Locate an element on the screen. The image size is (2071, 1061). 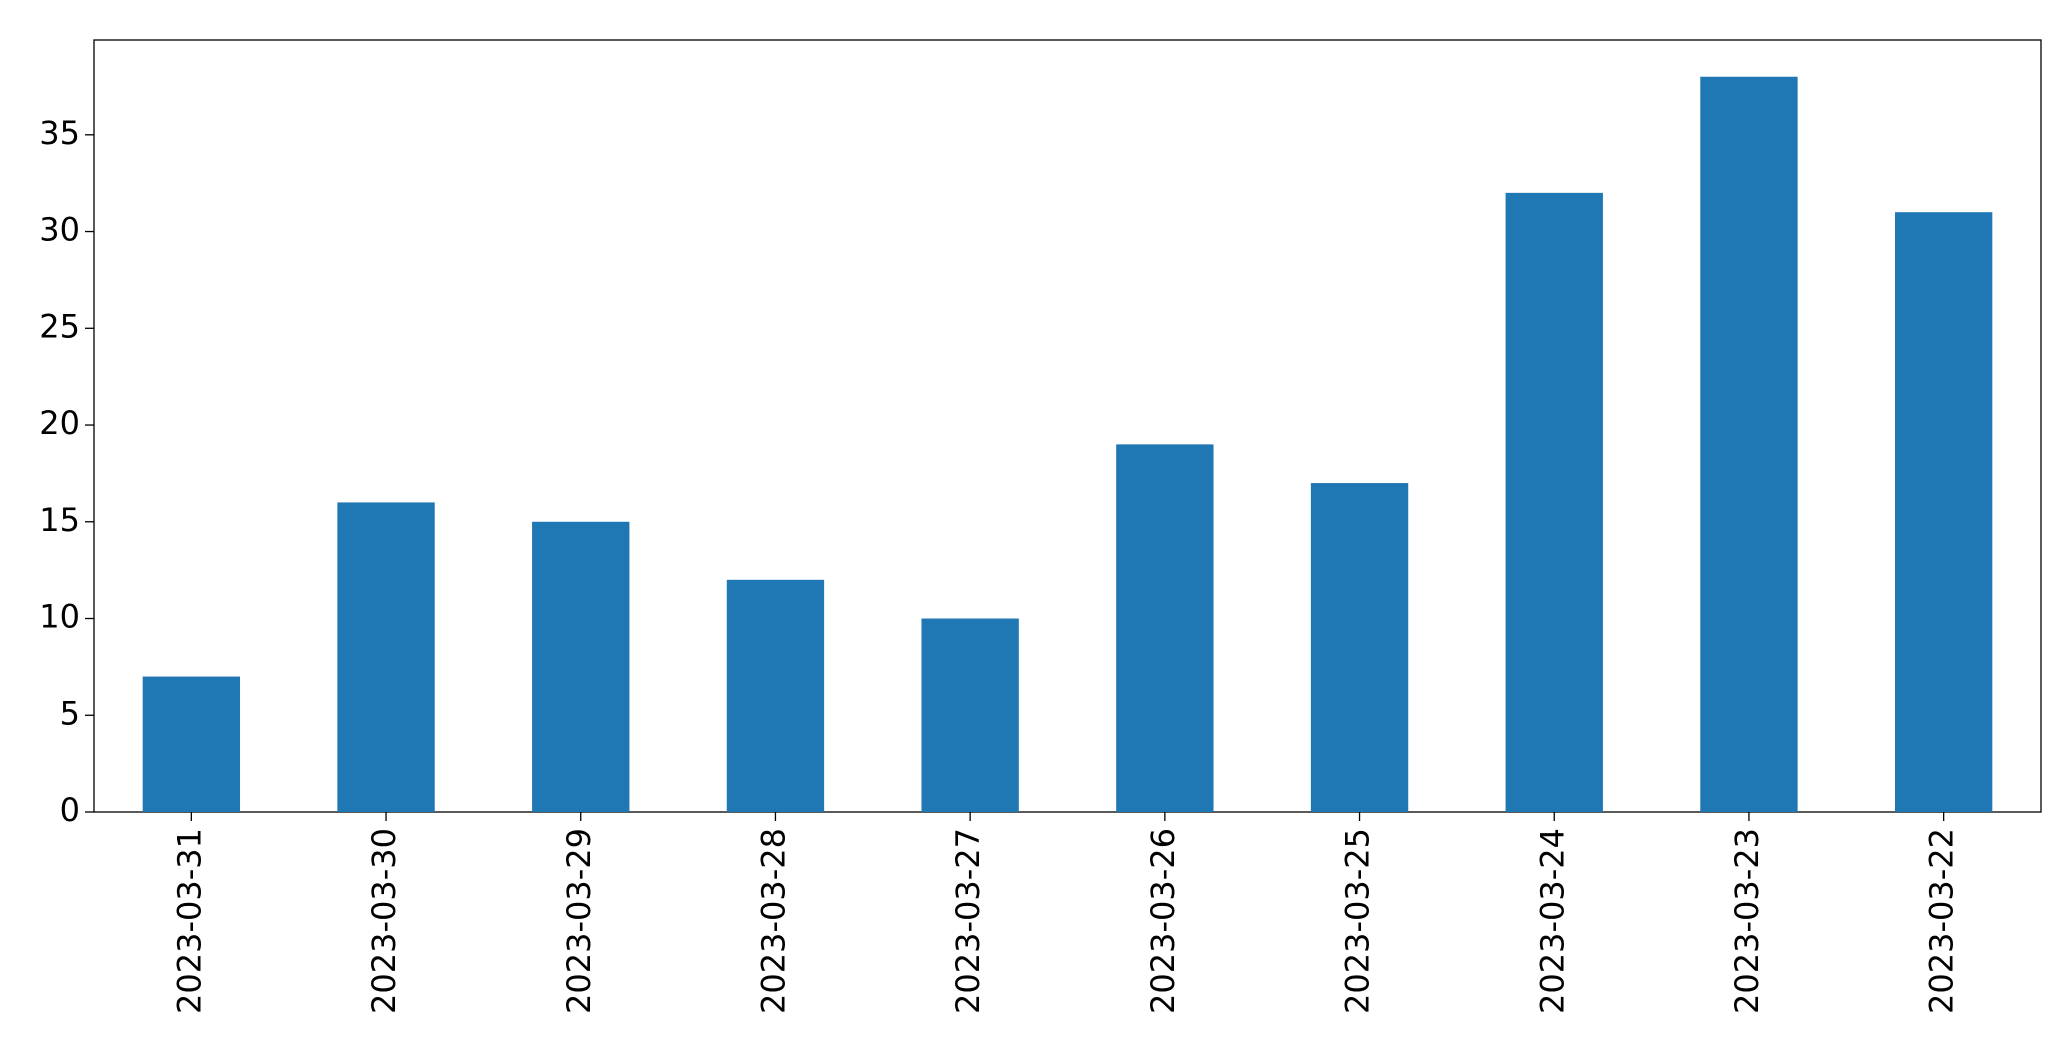
x-tick-label: 2023-03-28 is located at coordinates (773, 921).